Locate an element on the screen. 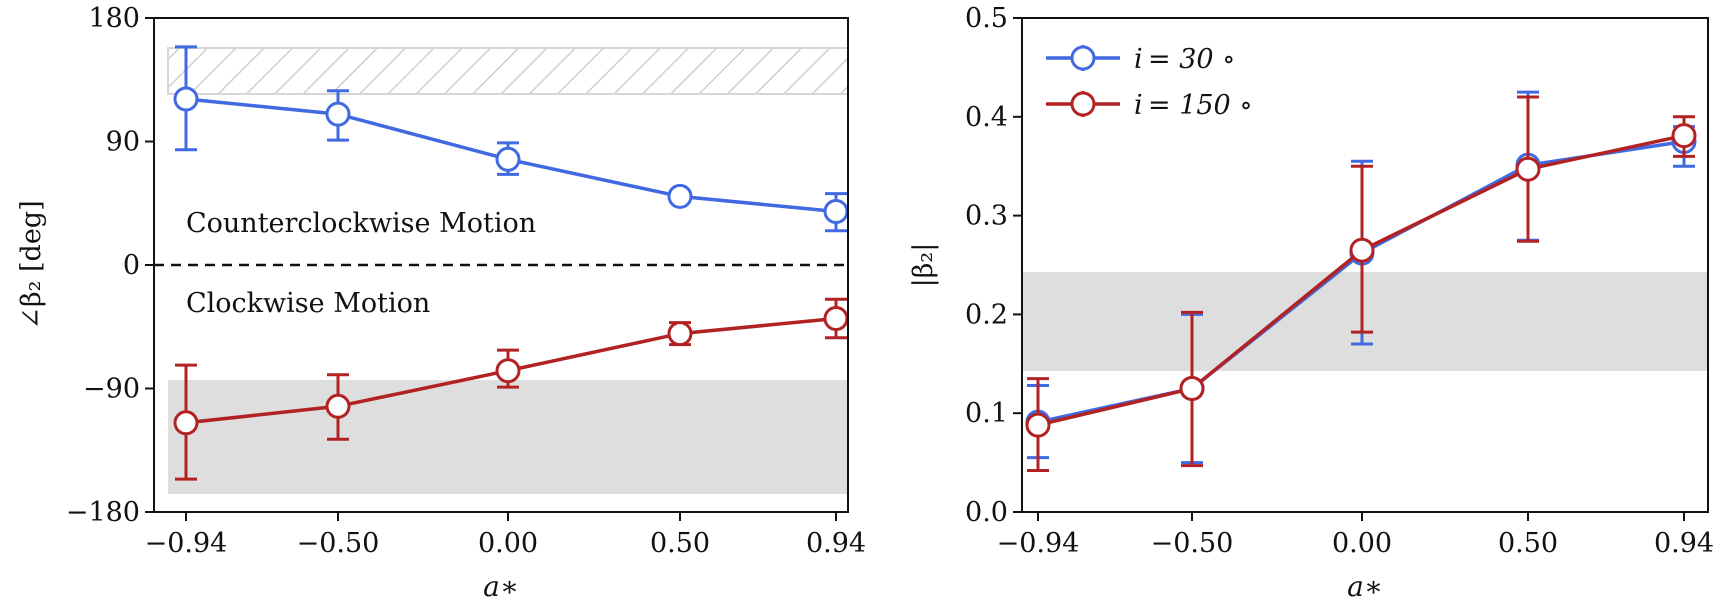  legend-label-i150: = 150 ∘ is located at coordinates (1200, 105).